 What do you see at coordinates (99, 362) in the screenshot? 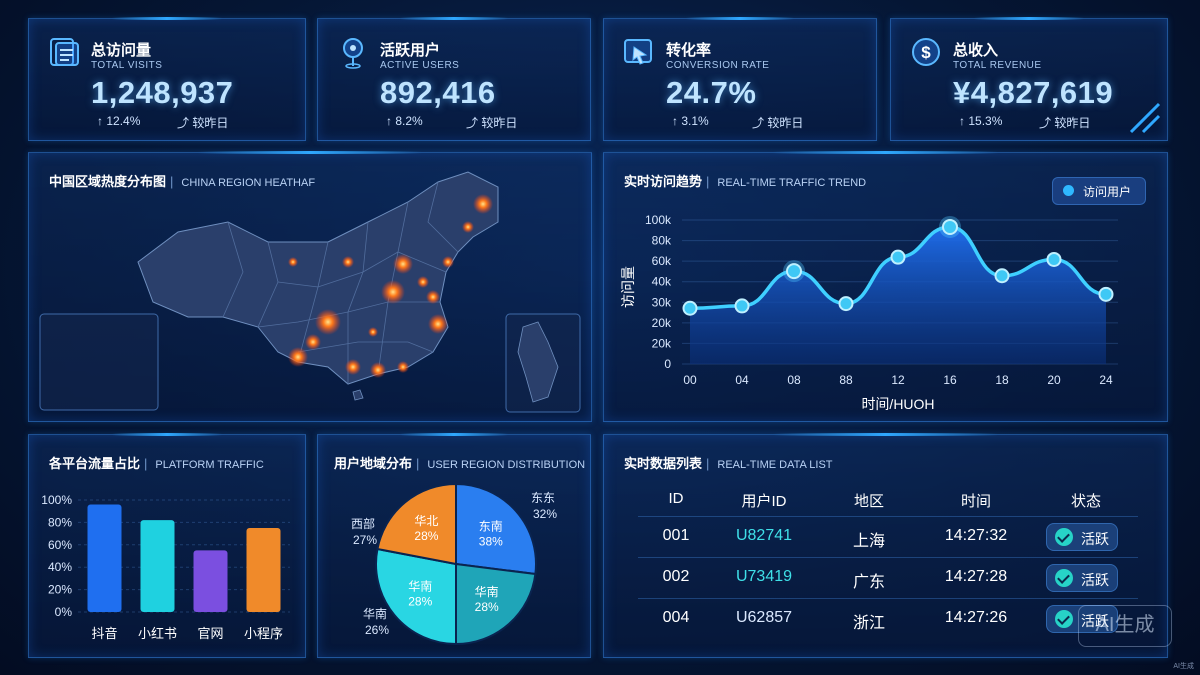
I see `map-inset-left` at bounding box center [99, 362].